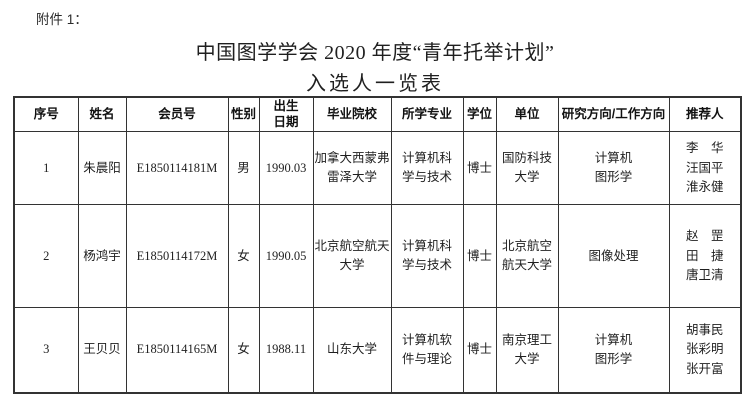 This screenshot has width=750, height=401. I want to click on cell-index: 2, so click(46, 256).